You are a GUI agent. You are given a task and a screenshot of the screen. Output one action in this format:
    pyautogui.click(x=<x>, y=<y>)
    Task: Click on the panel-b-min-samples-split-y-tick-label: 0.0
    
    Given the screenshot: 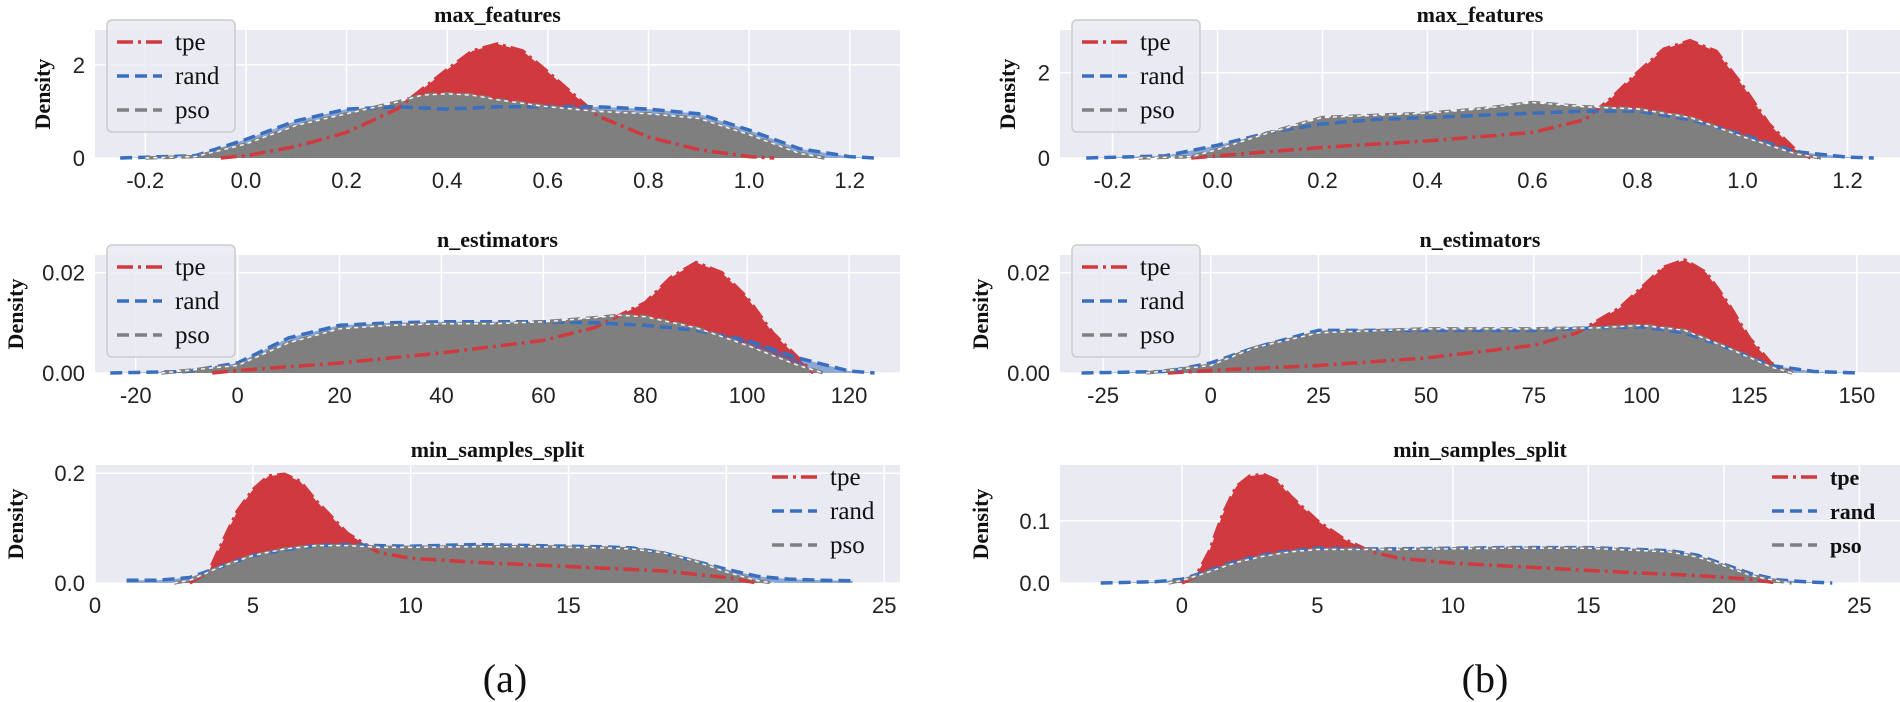 What is the action you would take?
    pyautogui.click(x=1034, y=583)
    